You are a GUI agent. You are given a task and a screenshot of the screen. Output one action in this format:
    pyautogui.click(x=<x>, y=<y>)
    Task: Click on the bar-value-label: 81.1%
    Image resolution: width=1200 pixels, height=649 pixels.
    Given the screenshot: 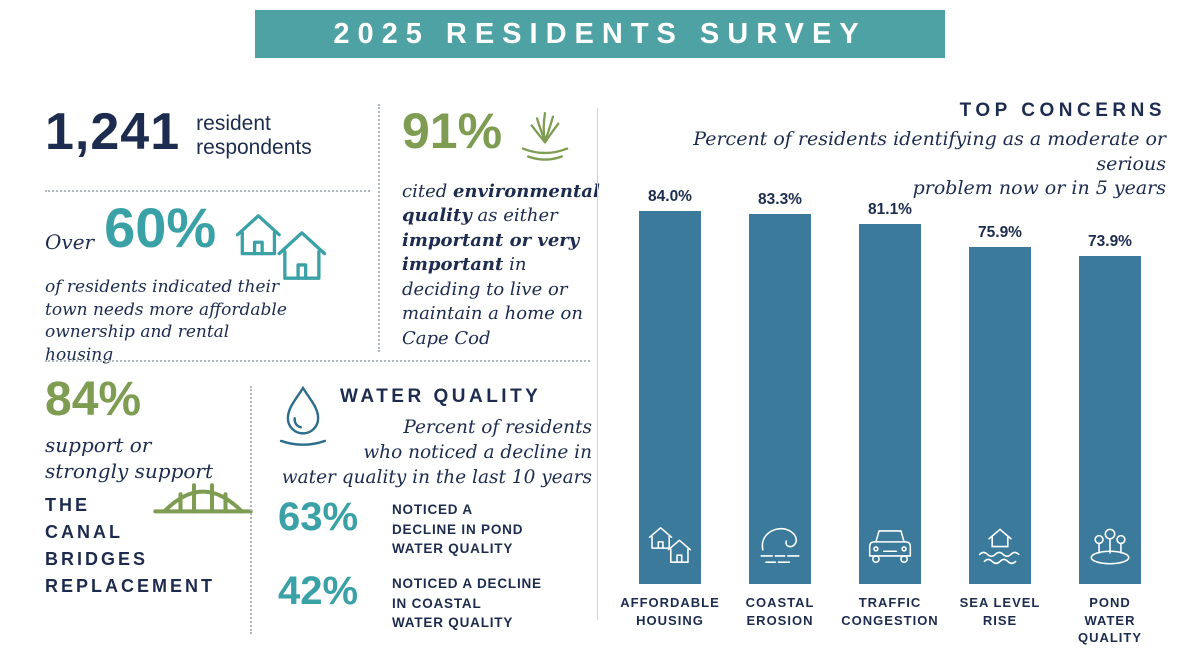 What is the action you would take?
    pyautogui.click(x=890, y=209)
    